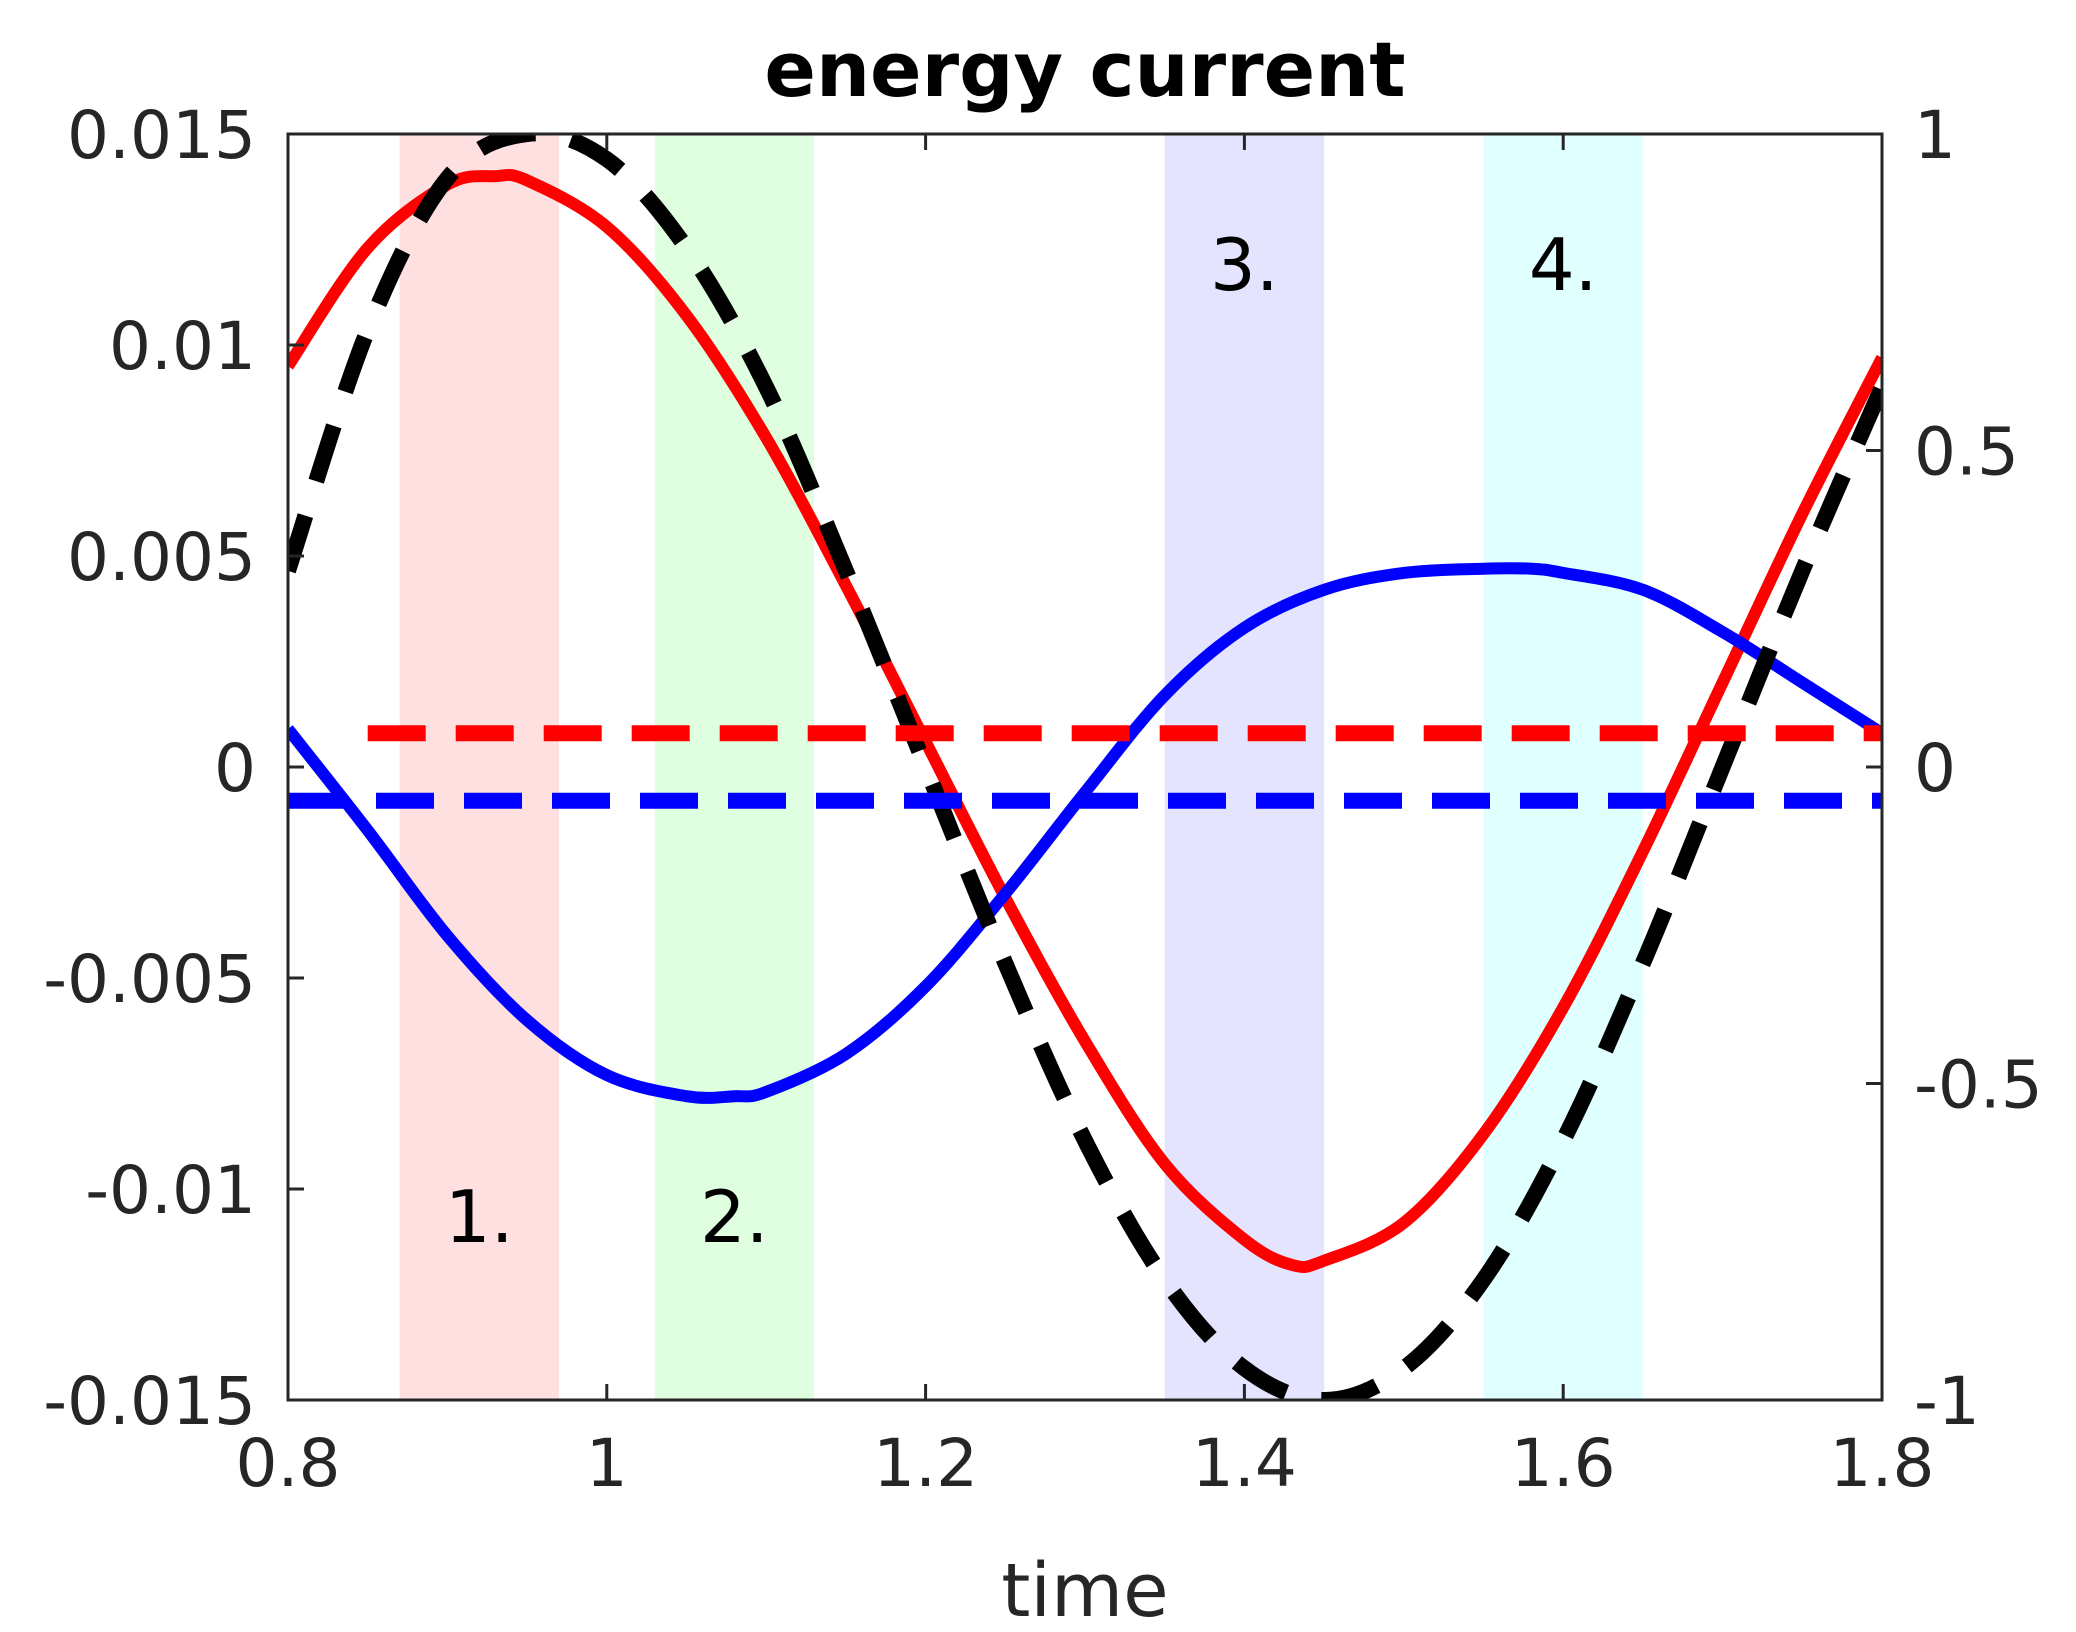  I want to click on band-label-1: 1., so click(479, 1217).